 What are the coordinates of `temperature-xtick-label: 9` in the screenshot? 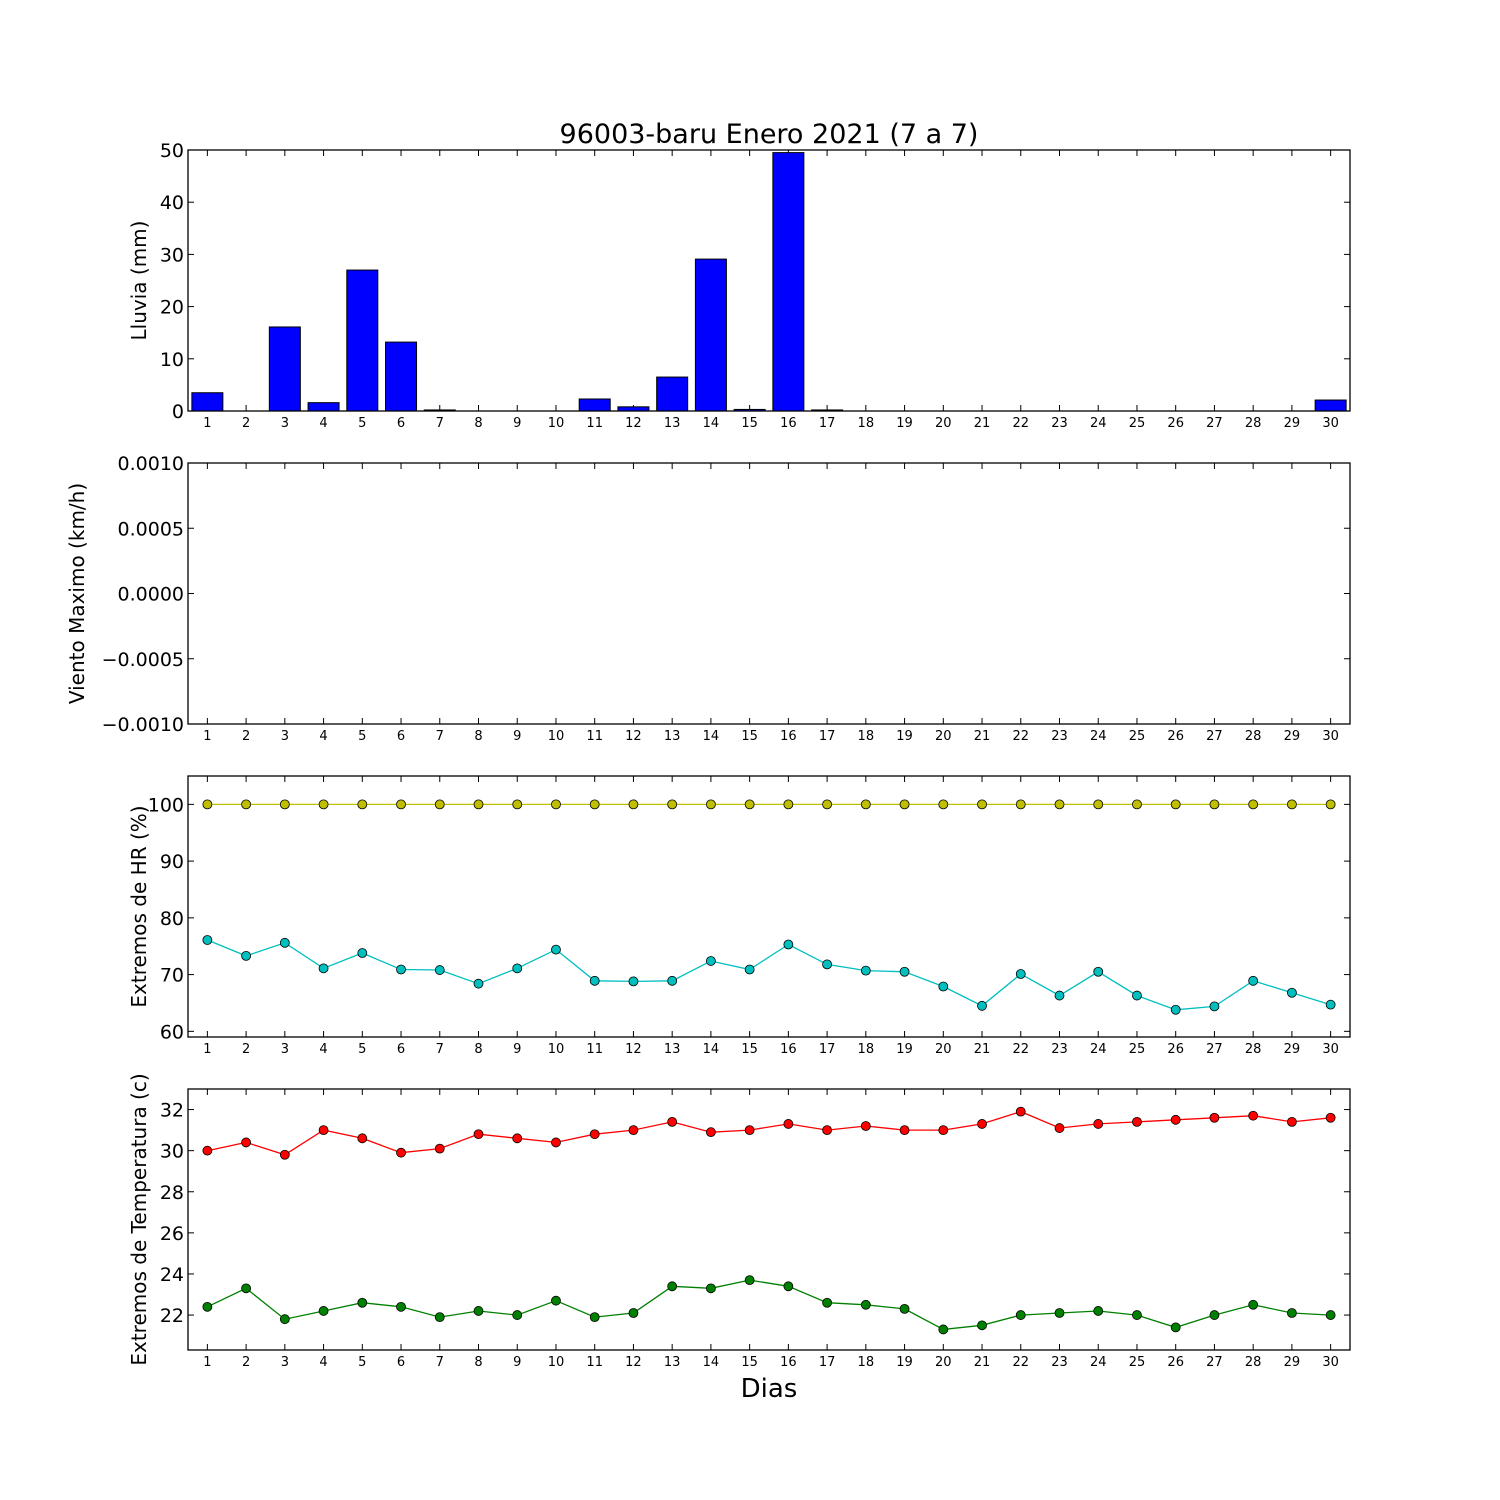 It's located at (517, 1362).